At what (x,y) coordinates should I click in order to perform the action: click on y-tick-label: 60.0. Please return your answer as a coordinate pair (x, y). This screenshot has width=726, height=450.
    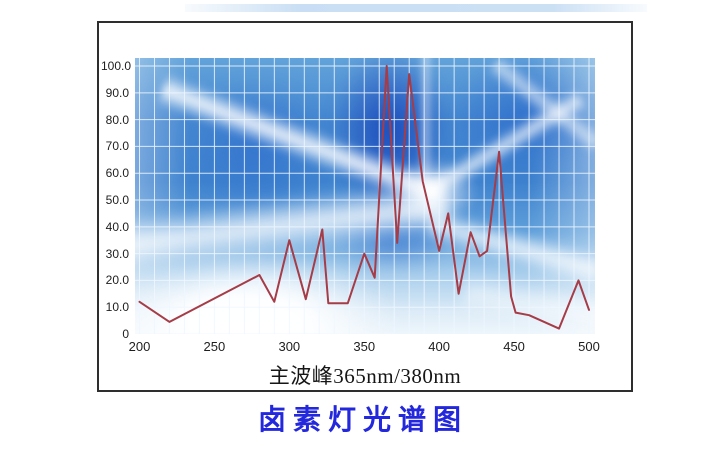
    Looking at the image, I should click on (117, 173).